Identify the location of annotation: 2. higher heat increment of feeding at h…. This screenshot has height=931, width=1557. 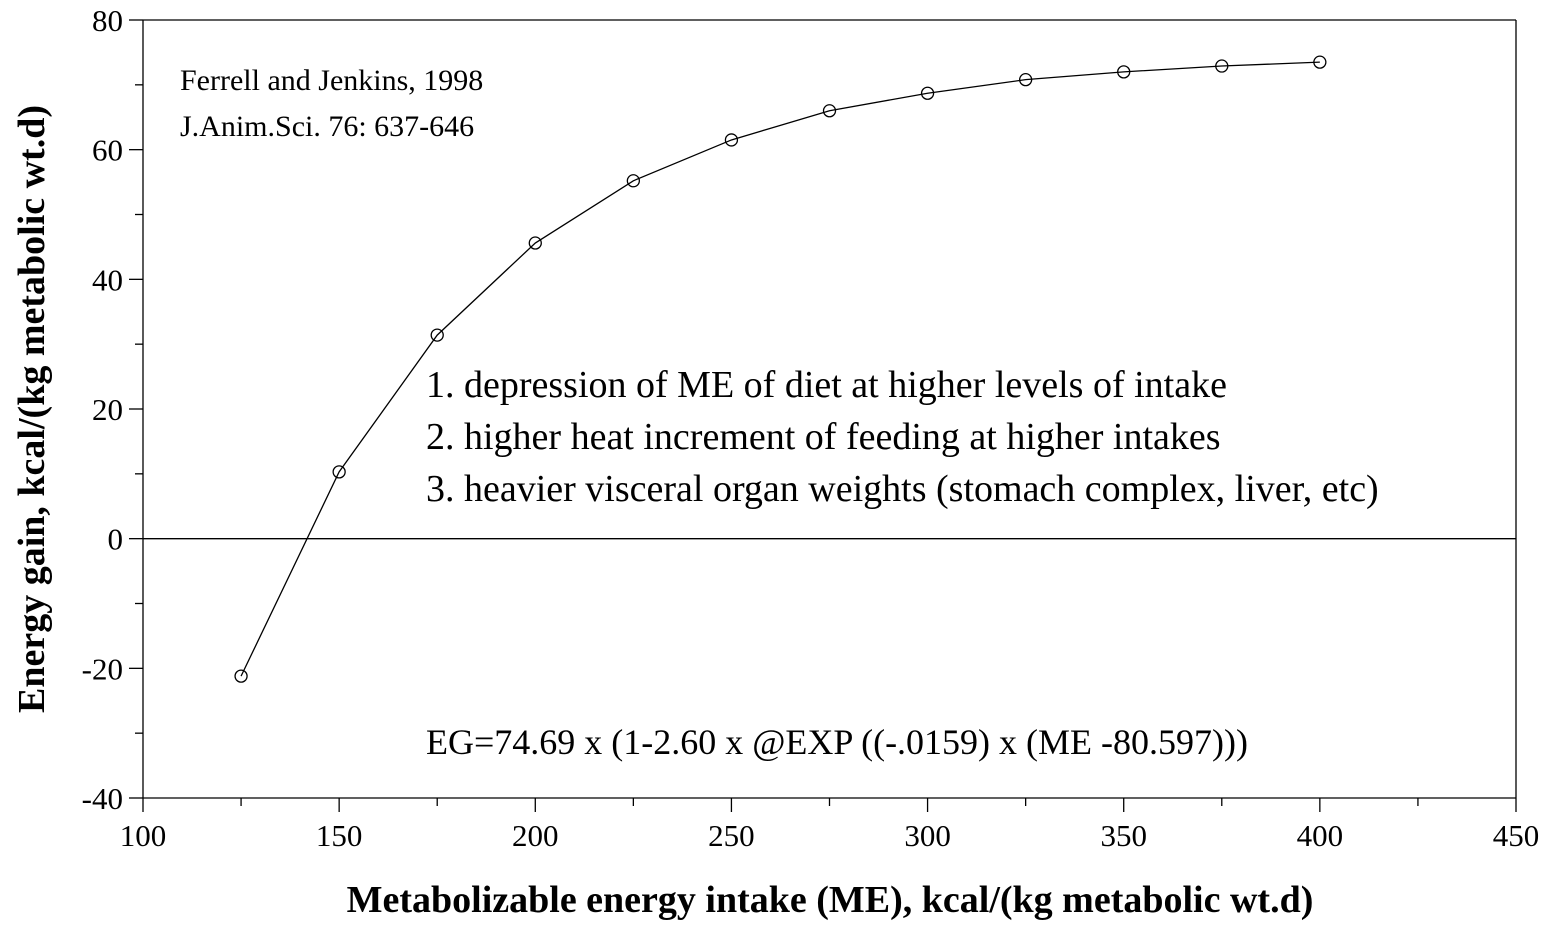
(823, 437).